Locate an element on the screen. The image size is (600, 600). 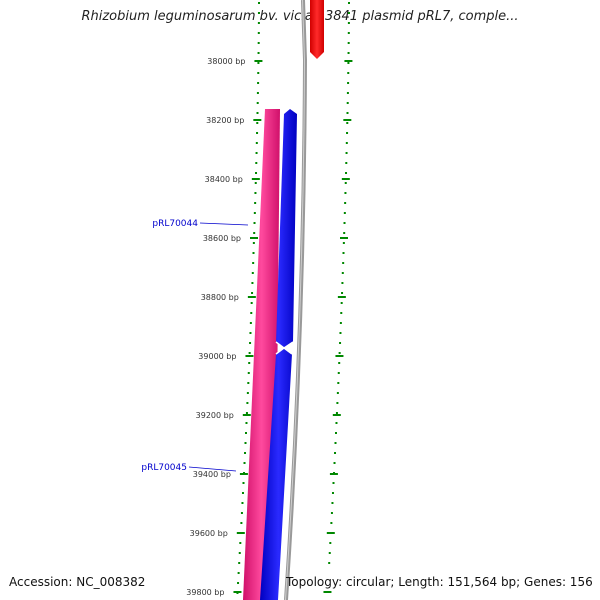
tick-label: 38400 bp is located at coordinates (224, 179).